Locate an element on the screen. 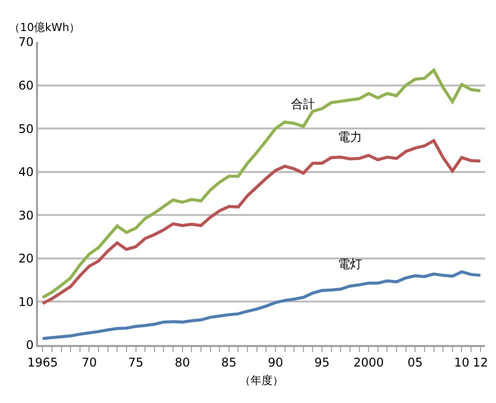  y-tick-label: 20 is located at coordinates (26, 259).